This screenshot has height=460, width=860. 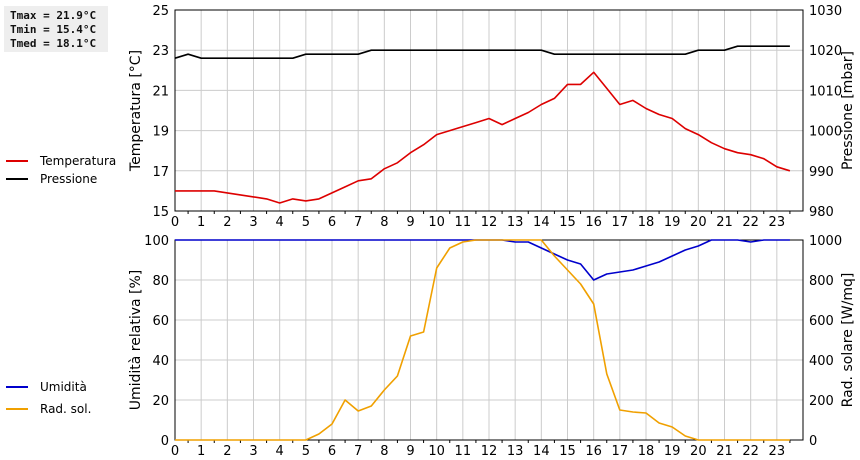 I want to click on y-tick-label: 23, so click(x=160, y=51).